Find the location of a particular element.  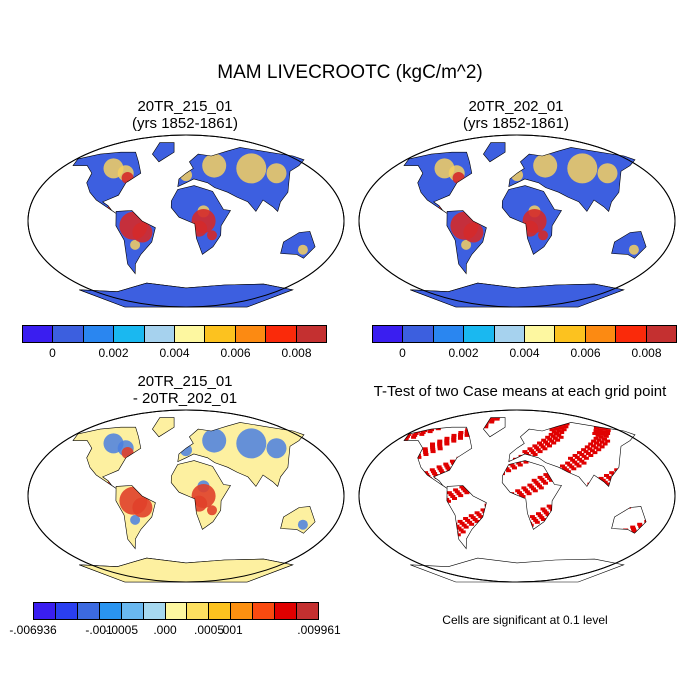

colorbar-3-tick-label: .0005 is located at coordinates (209, 630).